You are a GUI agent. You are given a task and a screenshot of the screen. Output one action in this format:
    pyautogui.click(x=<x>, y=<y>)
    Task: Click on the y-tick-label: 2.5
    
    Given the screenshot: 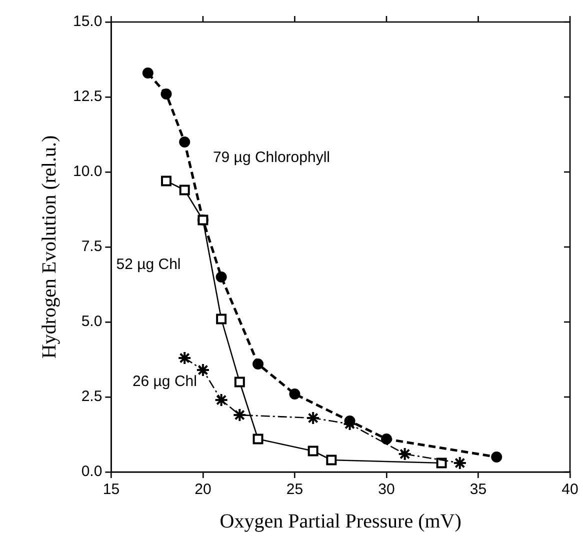 What is the action you would take?
    pyautogui.click(x=91, y=397)
    